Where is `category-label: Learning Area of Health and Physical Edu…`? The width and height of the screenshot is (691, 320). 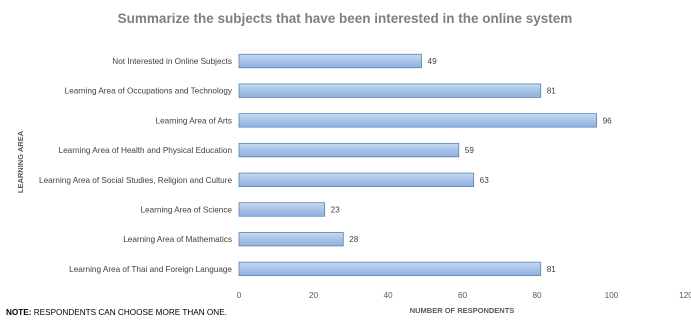
category-label: Learning Area of Health and Physical Edu… is located at coordinates (146, 150).